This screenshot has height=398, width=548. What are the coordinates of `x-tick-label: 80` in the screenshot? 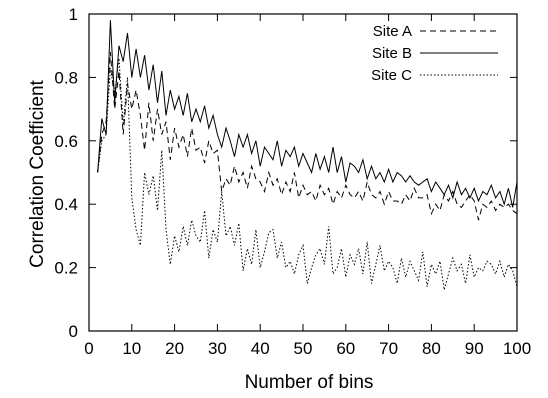 It's located at (431, 348).